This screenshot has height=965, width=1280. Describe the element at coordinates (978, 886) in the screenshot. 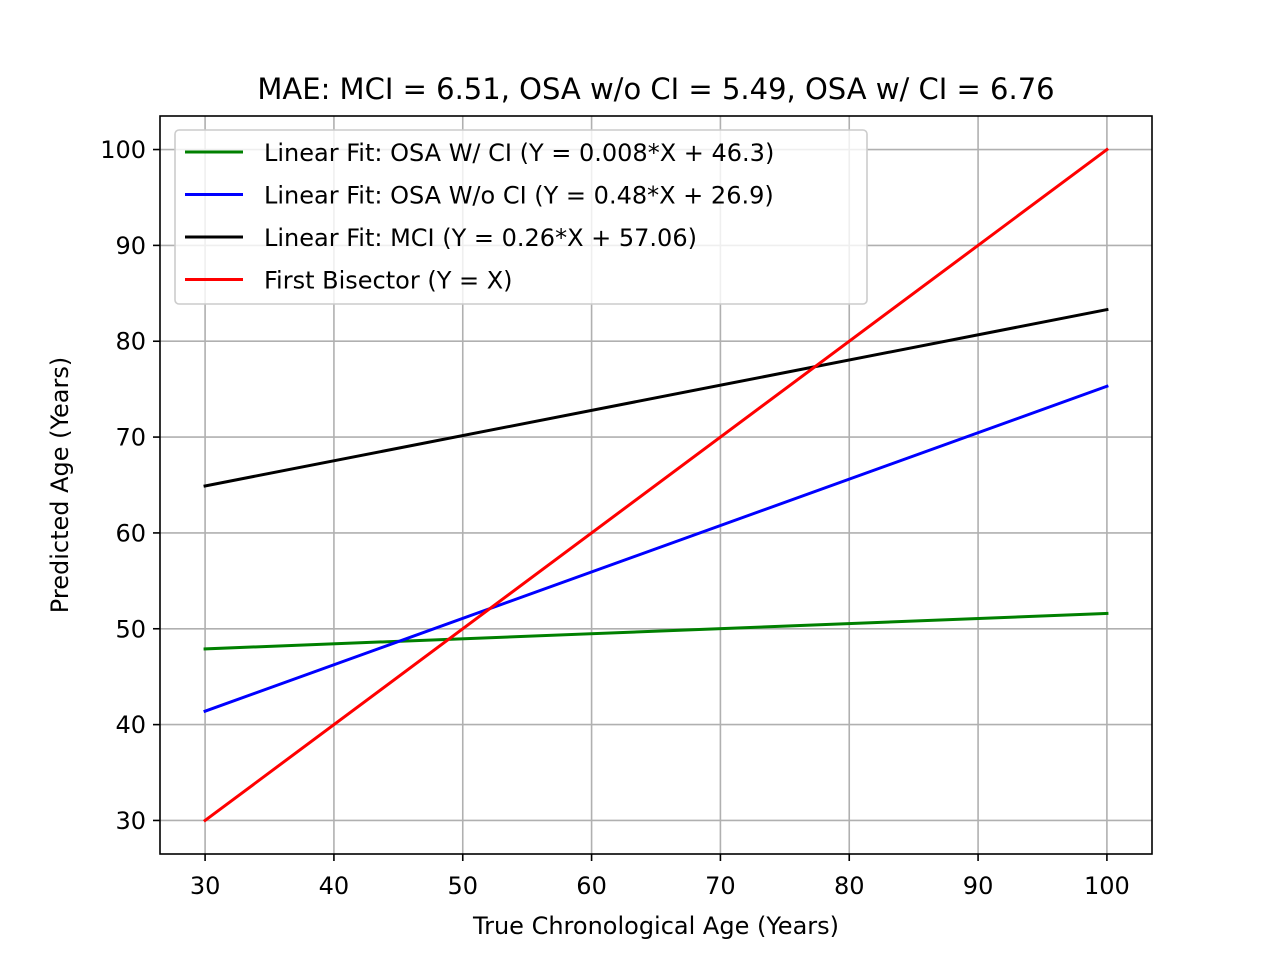

I see `x-tick-label: 90` at that location.